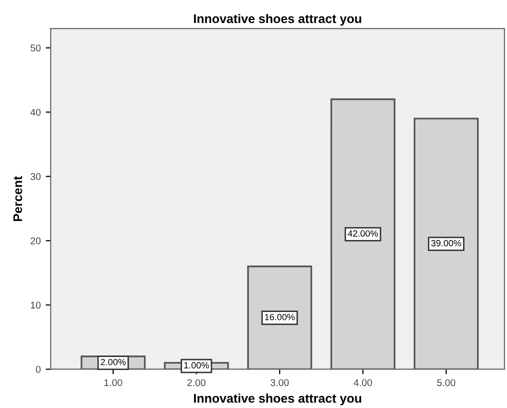 The width and height of the screenshot is (507, 408). Describe the element at coordinates (279, 382) in the screenshot. I see `x-tick-label: 3.00` at that location.